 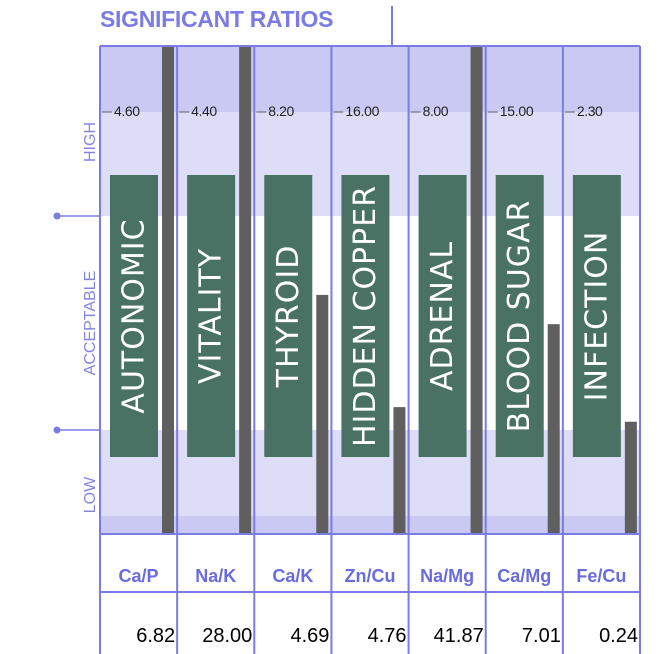 I want to click on ratio-value-adrenal: 41.87, so click(x=459, y=636).